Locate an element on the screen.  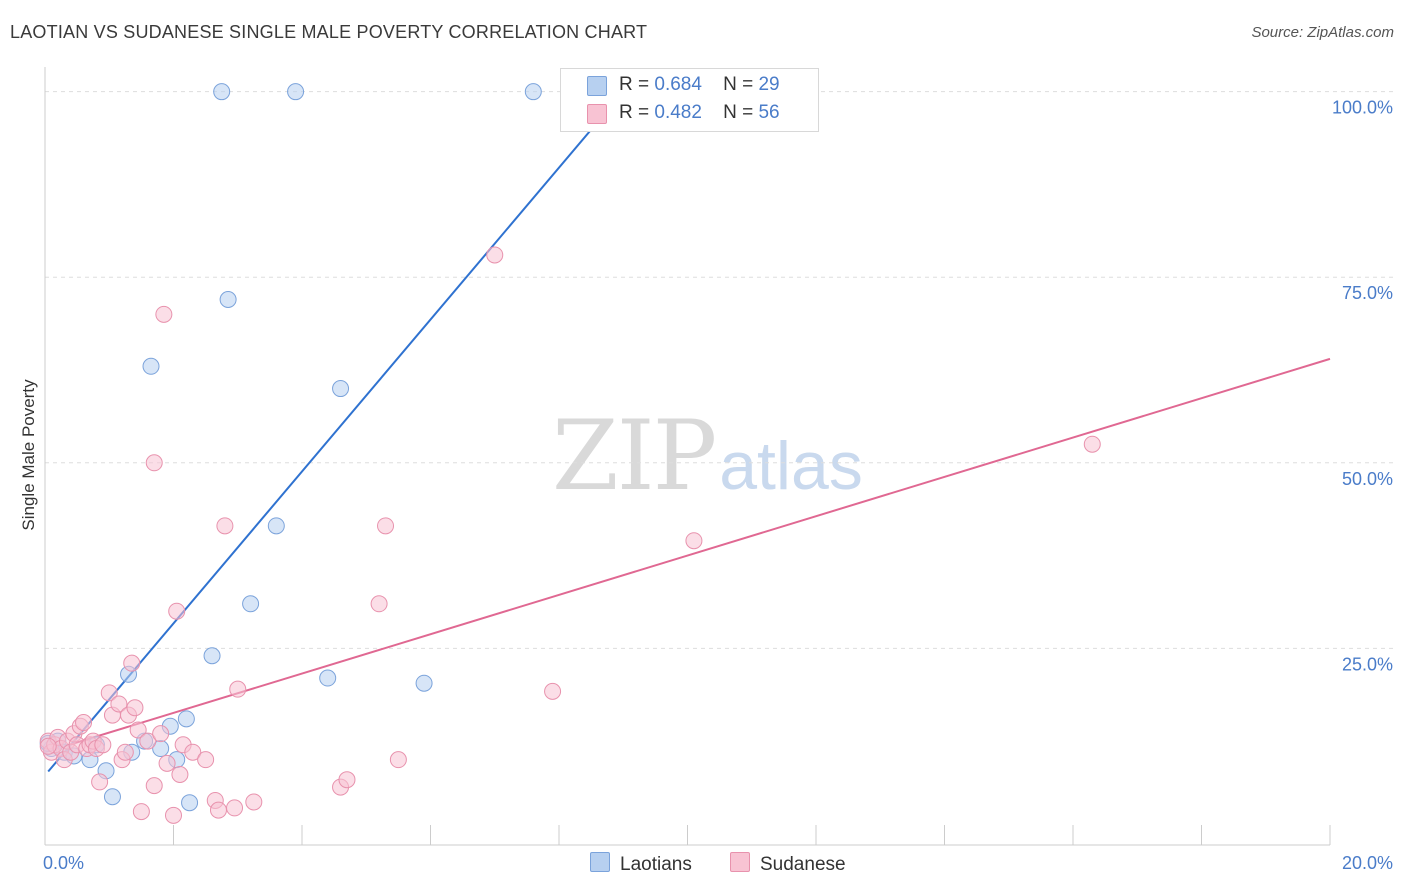
y-tick-label: 50.0% is located at coordinates (1367, 479).